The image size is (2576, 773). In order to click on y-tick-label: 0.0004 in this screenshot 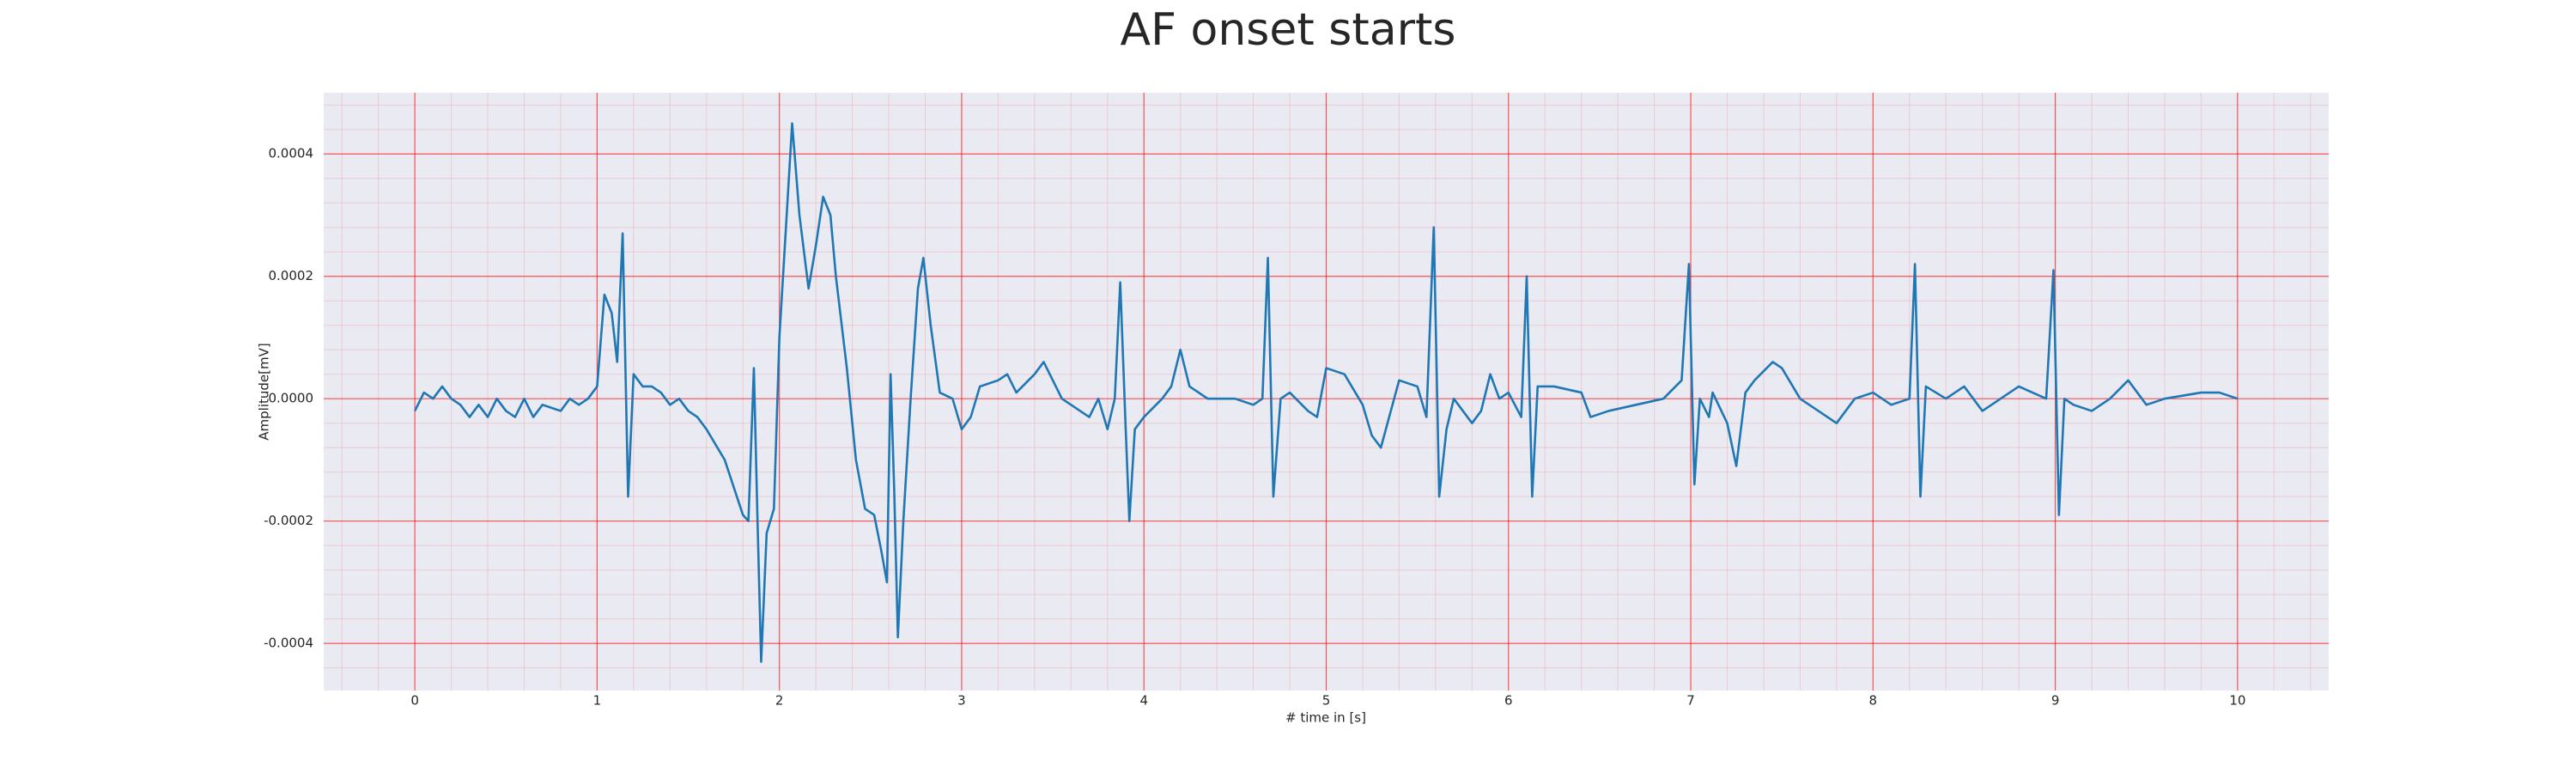, I will do `click(291, 153)`.